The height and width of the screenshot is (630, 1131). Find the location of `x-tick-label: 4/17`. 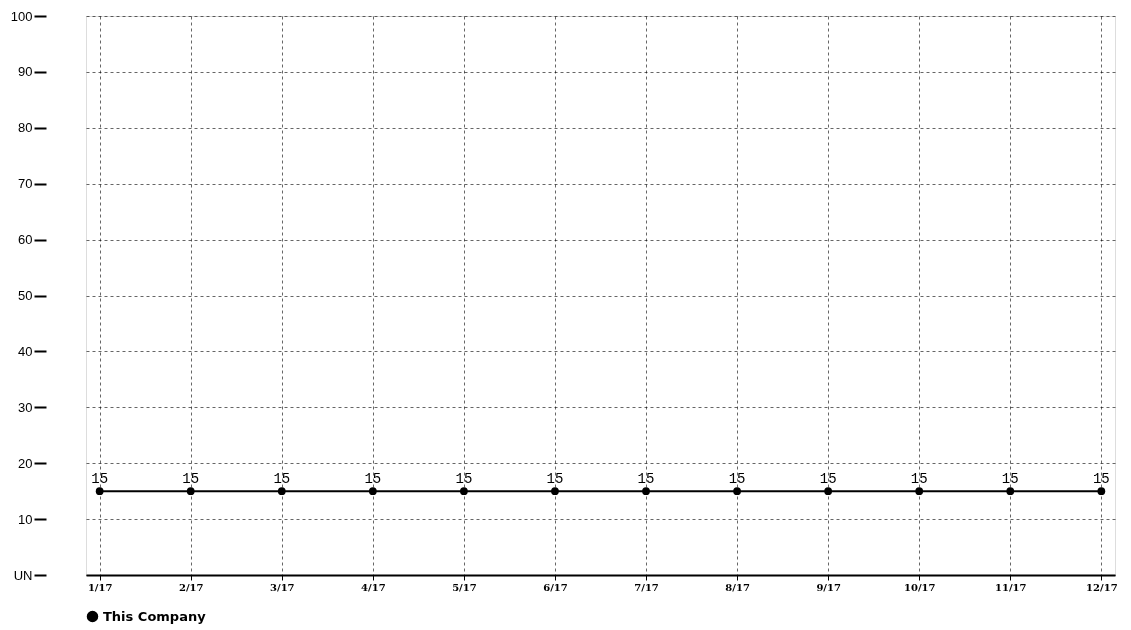

x-tick-label: 4/17 is located at coordinates (373, 587).